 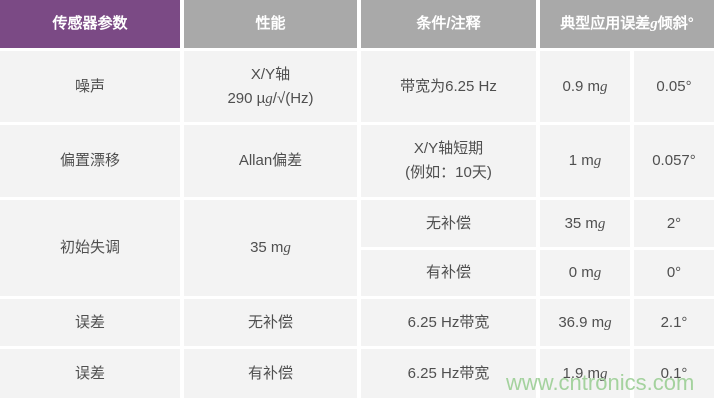 I want to click on cell-offset-drift-param: 偏置漂移, so click(x=90, y=161).